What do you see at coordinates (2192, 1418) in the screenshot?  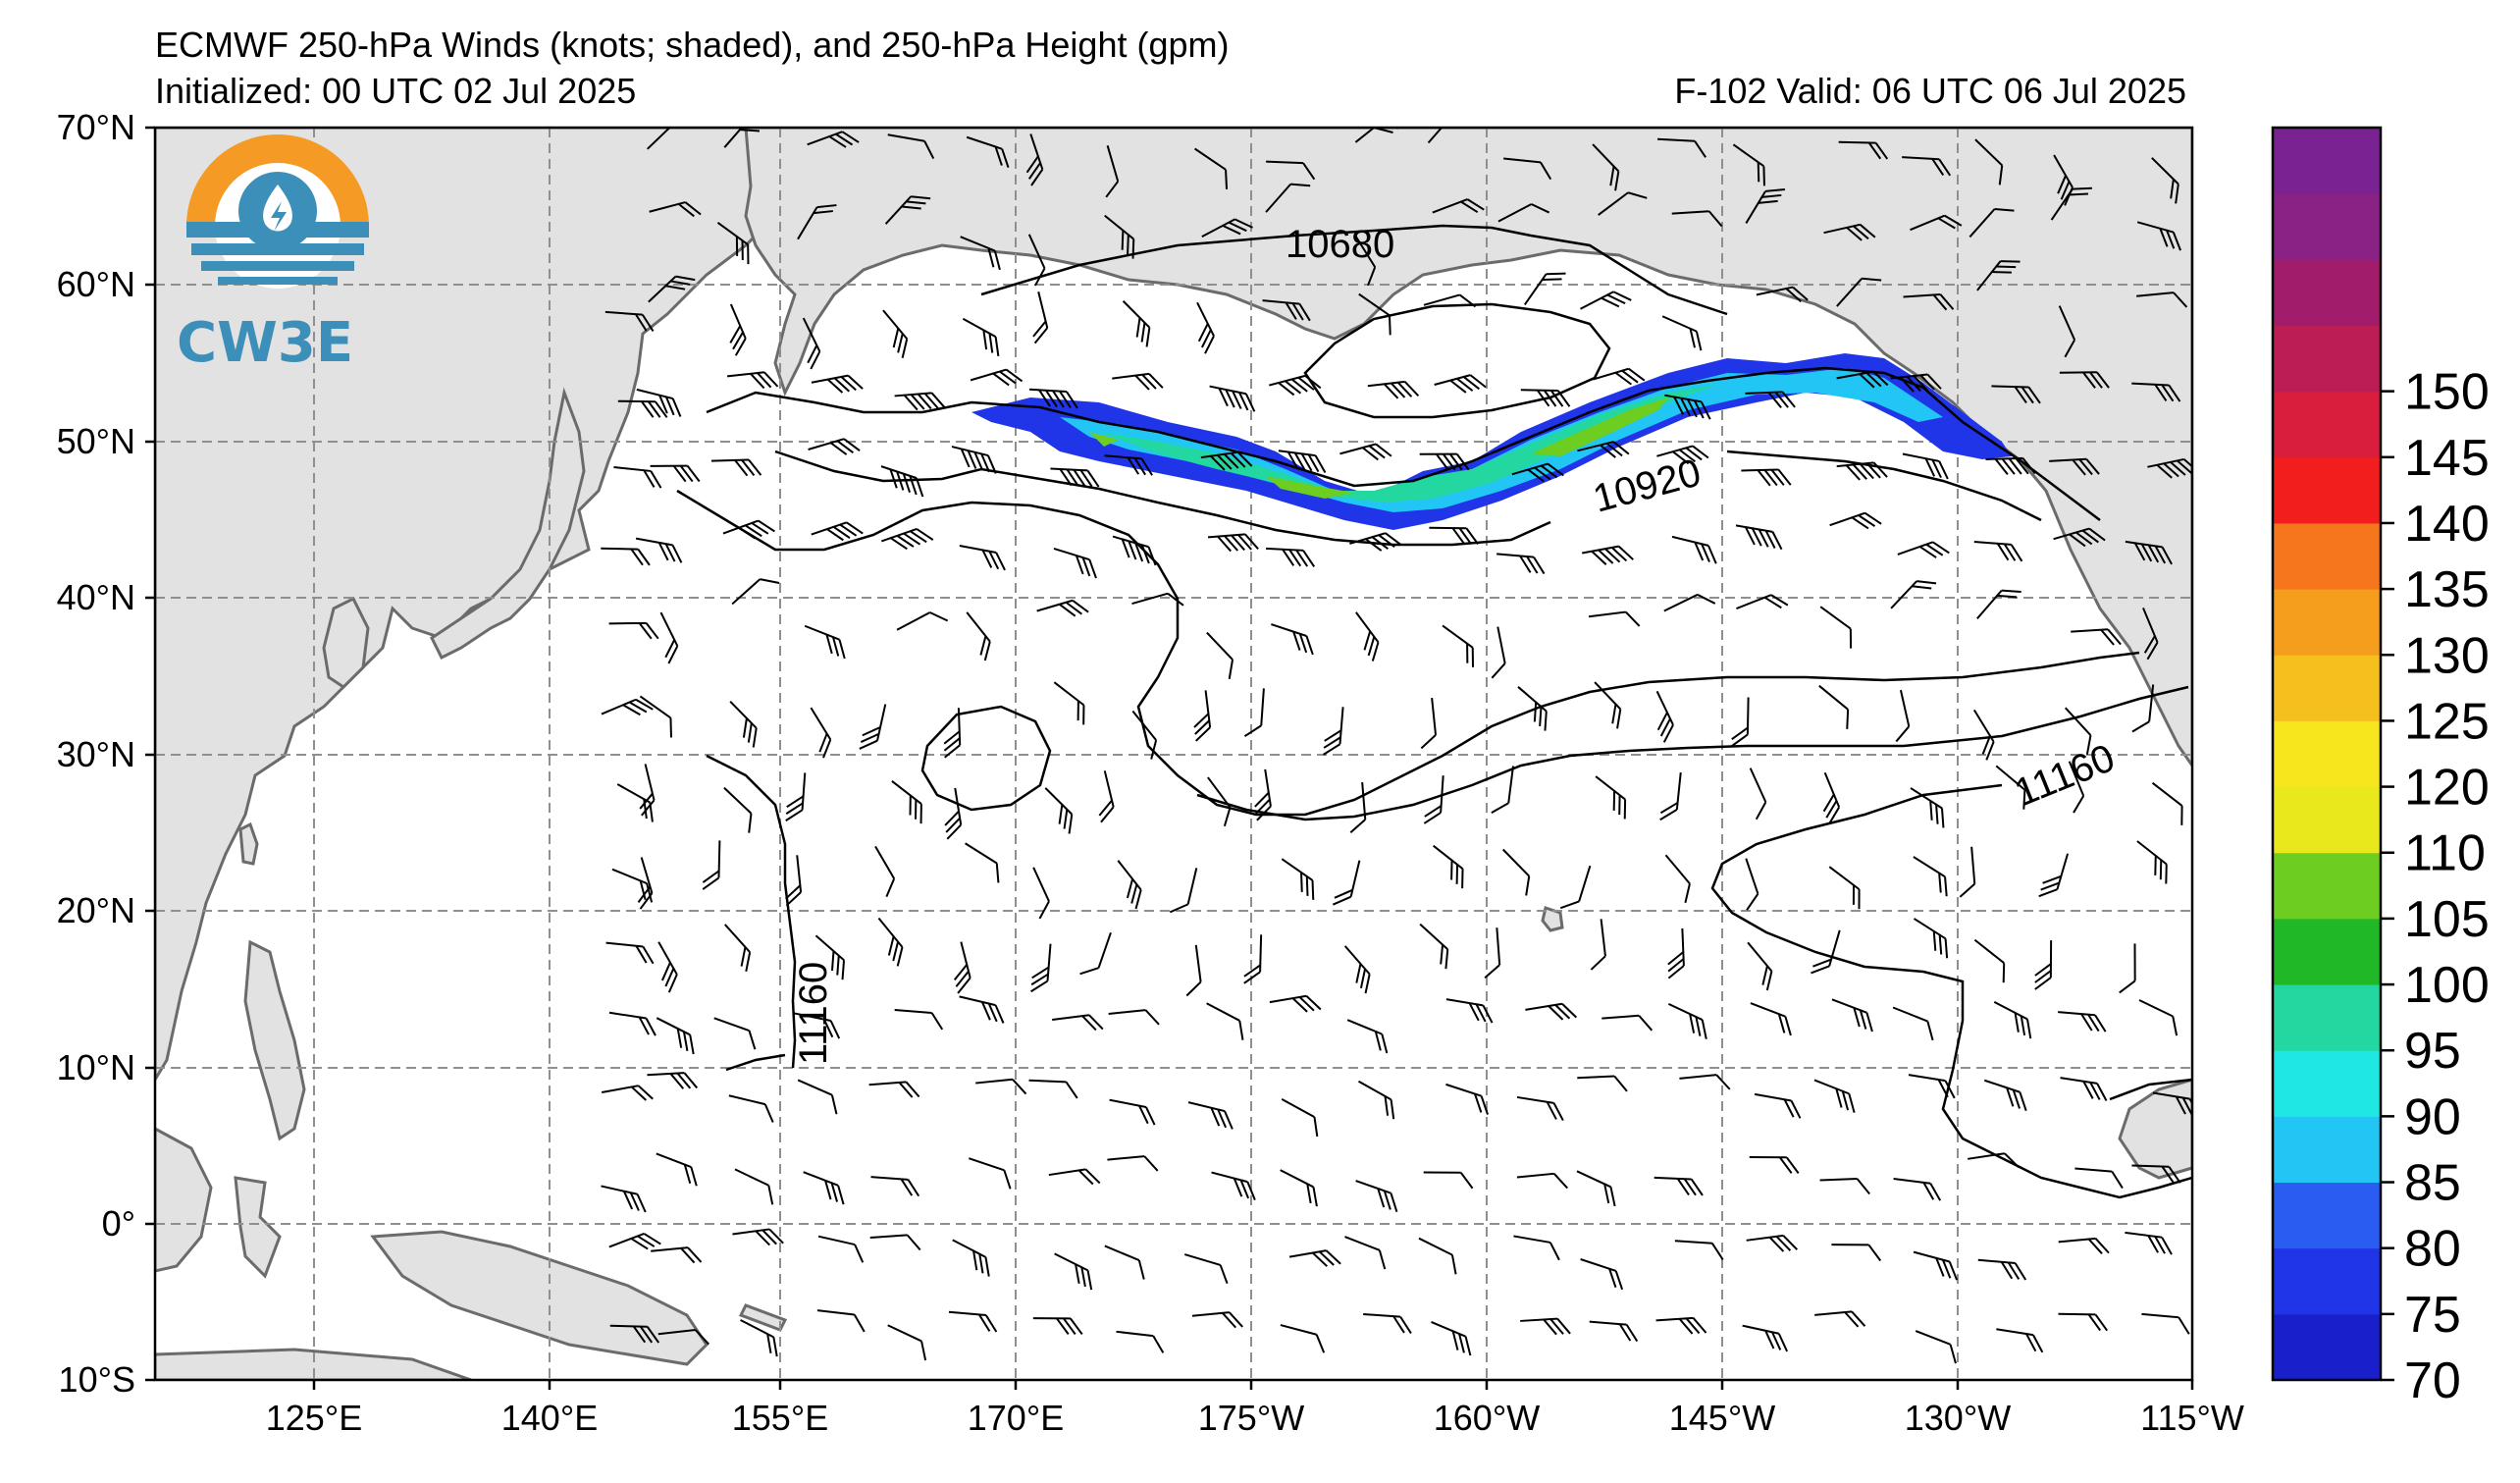 I see `lon-label: 115°W` at bounding box center [2192, 1418].